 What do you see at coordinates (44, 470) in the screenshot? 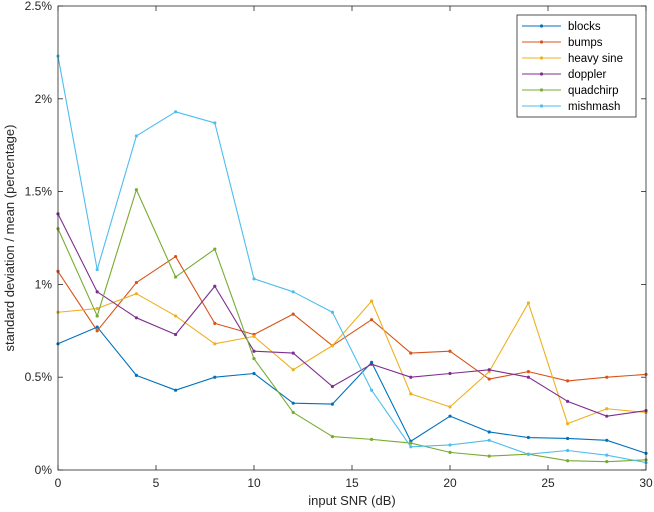
I see `y-tick-label: 0%` at bounding box center [44, 470].